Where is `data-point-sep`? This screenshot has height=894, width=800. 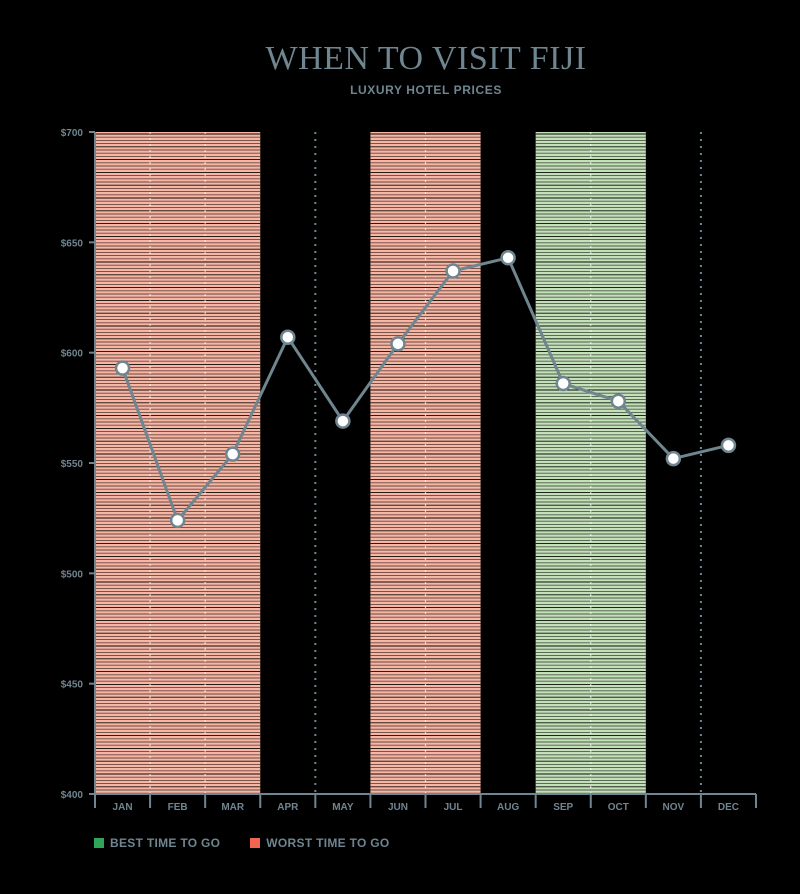
data-point-sep is located at coordinates (563, 383).